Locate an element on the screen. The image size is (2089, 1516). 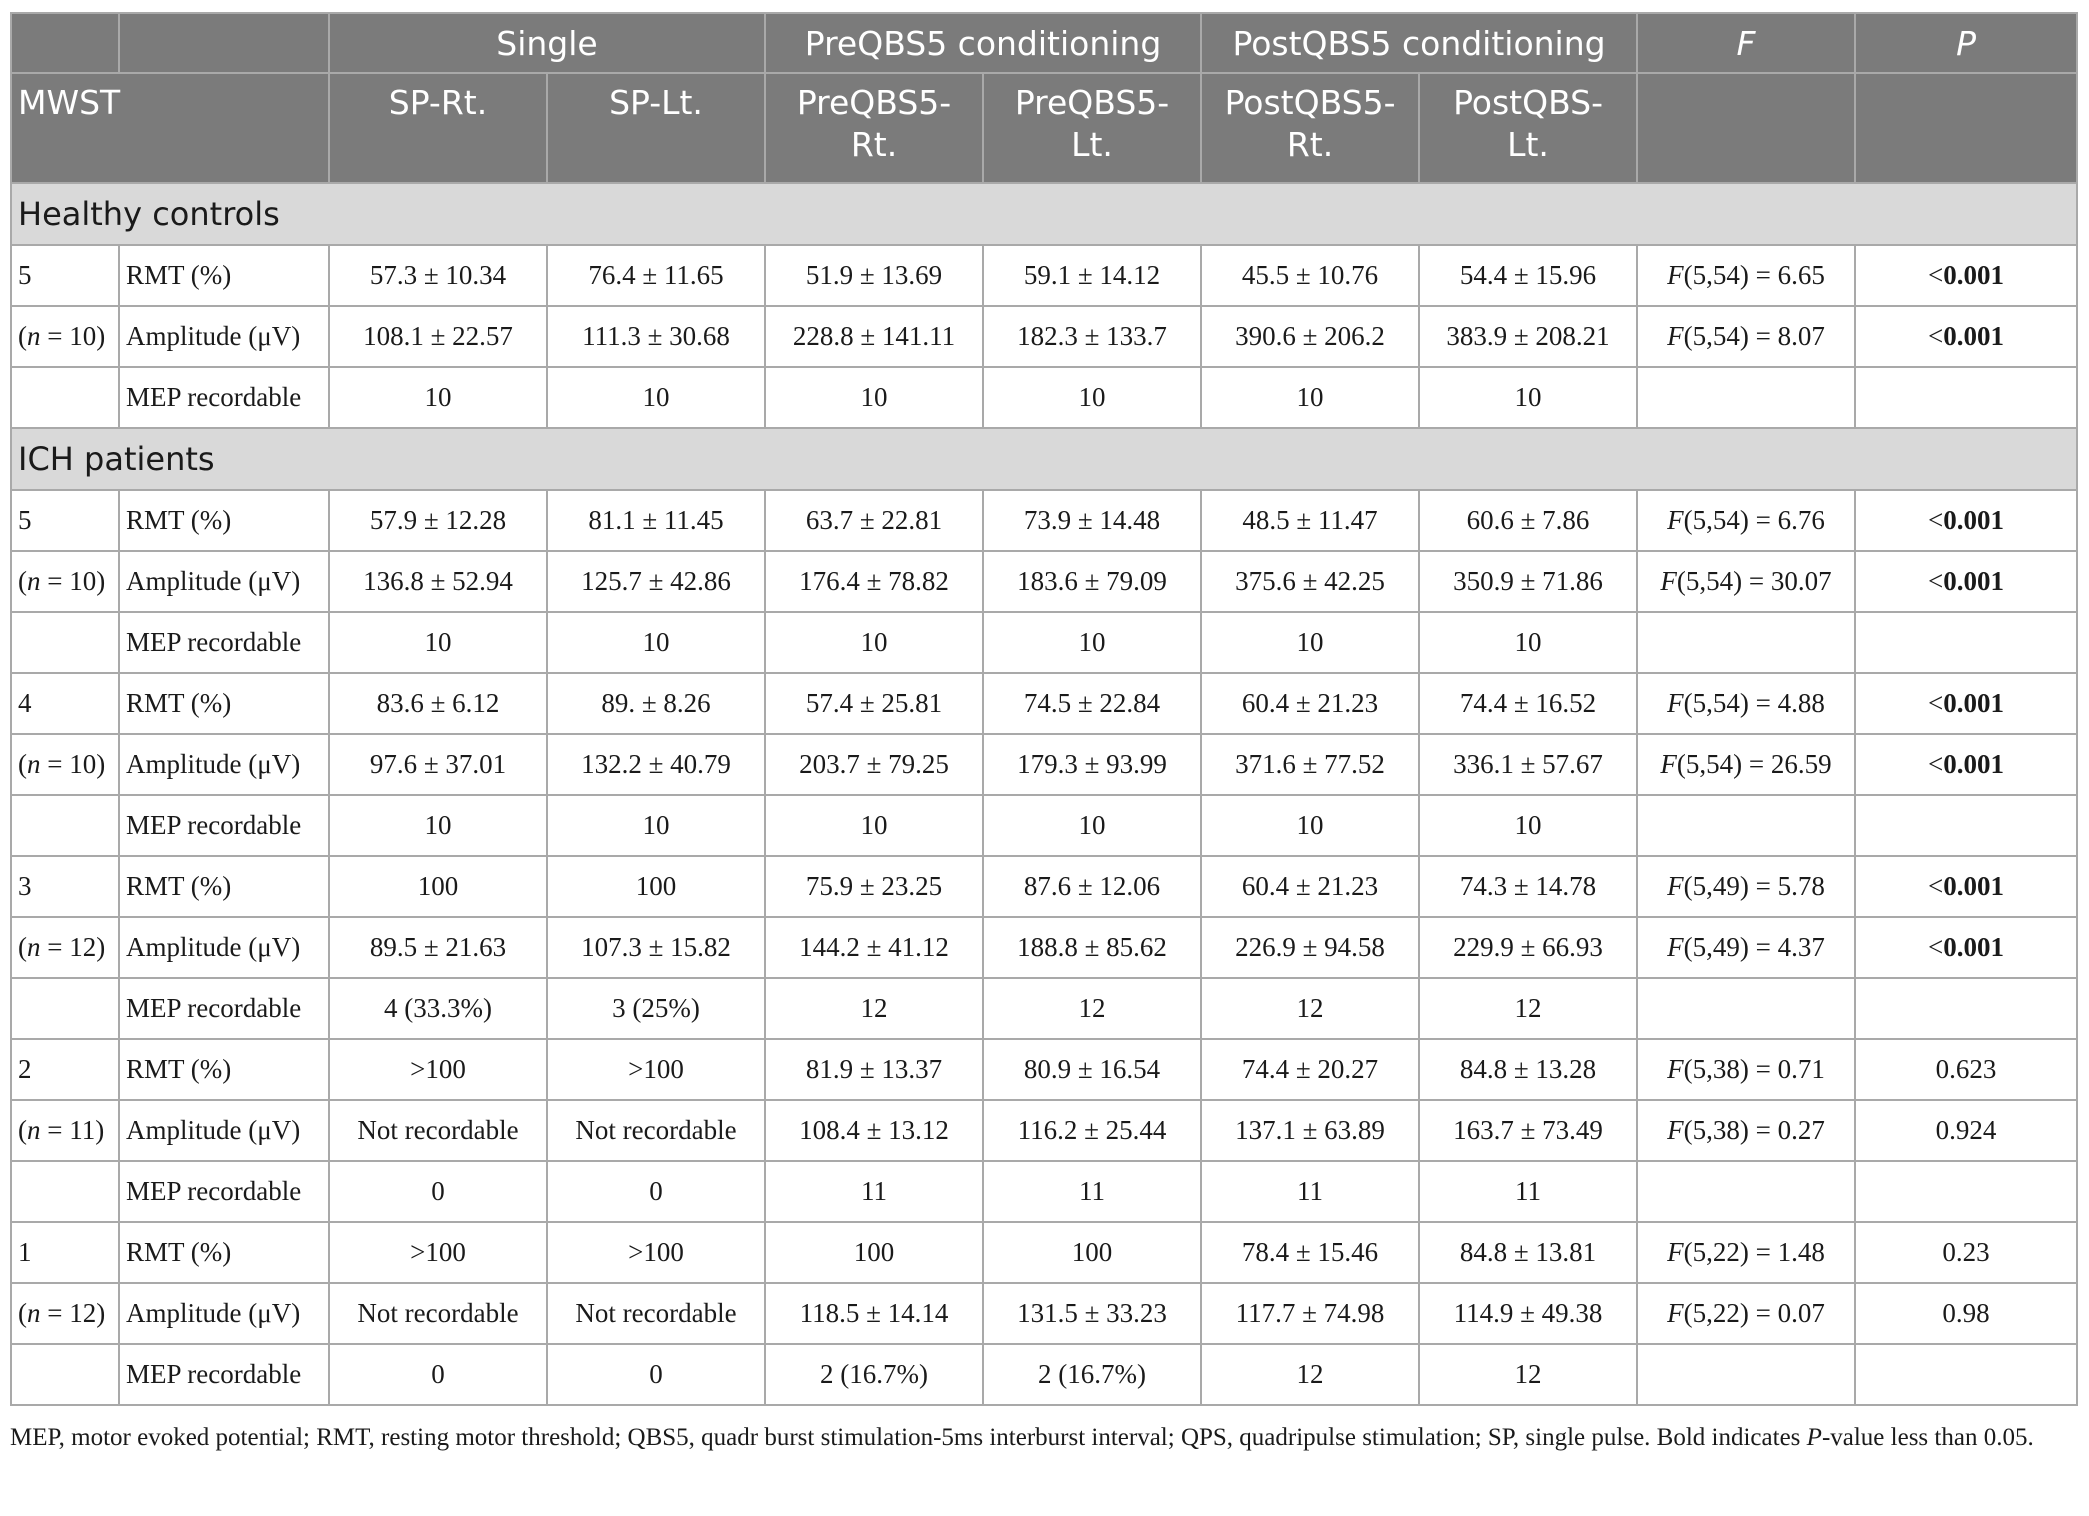
cell-f: F(5,54) = 4.88 is located at coordinates (1746, 703).